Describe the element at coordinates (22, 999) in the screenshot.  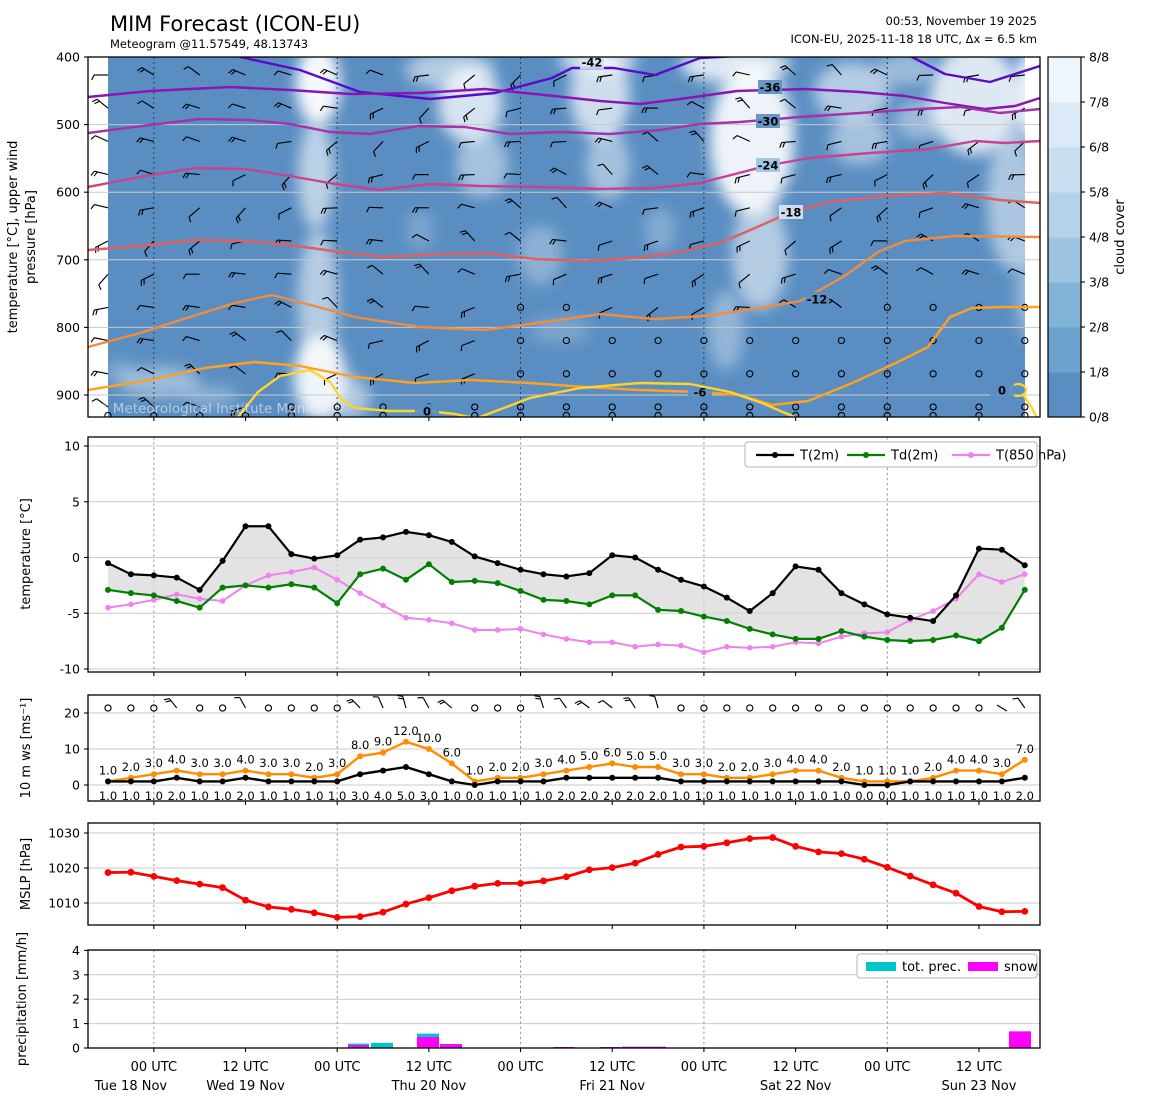
I see `precip-panel-ylabel: precipitation [mm/h]` at that location.